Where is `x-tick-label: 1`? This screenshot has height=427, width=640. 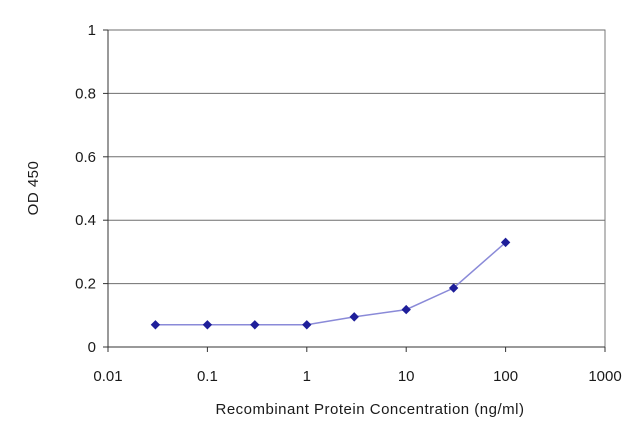
x-tick-label: 1 is located at coordinates (307, 376).